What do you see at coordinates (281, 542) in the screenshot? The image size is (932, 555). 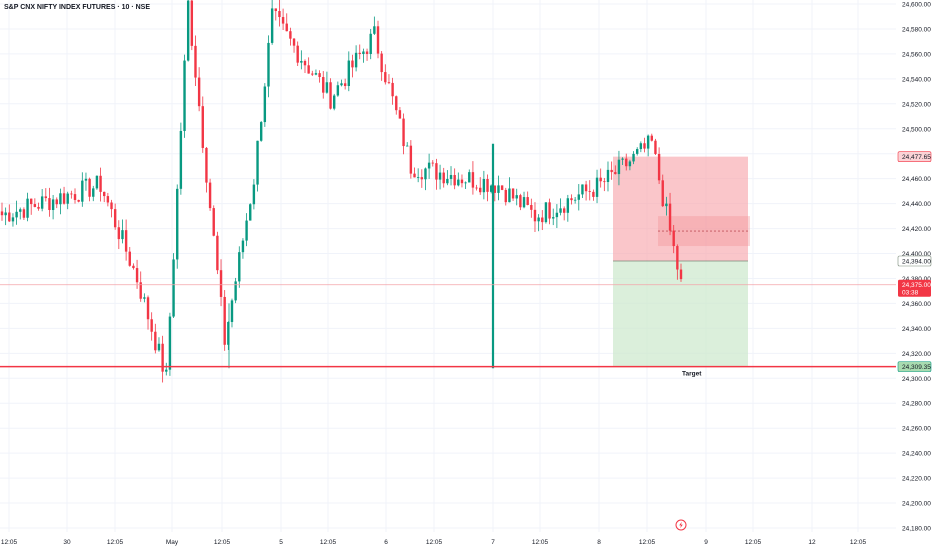 I see `time-axis-label: 5` at bounding box center [281, 542].